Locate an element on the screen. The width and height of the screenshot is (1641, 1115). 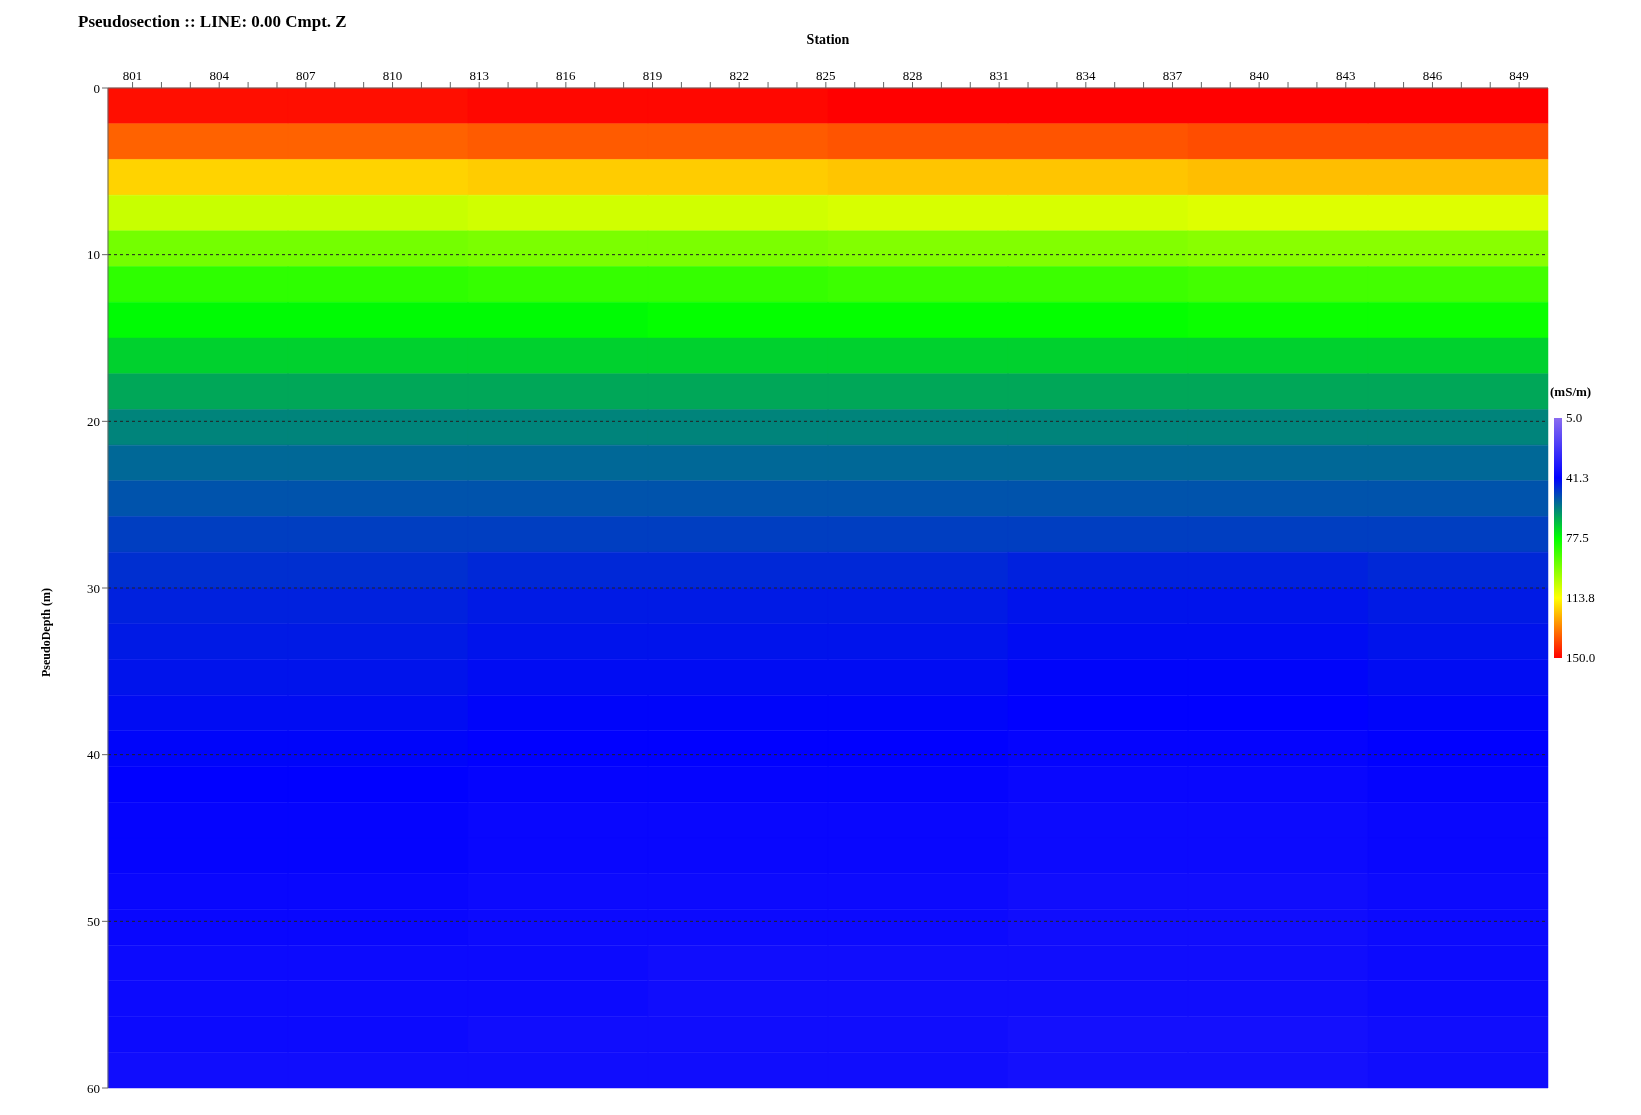
y-tick-label: 20 is located at coordinates (93, 421).